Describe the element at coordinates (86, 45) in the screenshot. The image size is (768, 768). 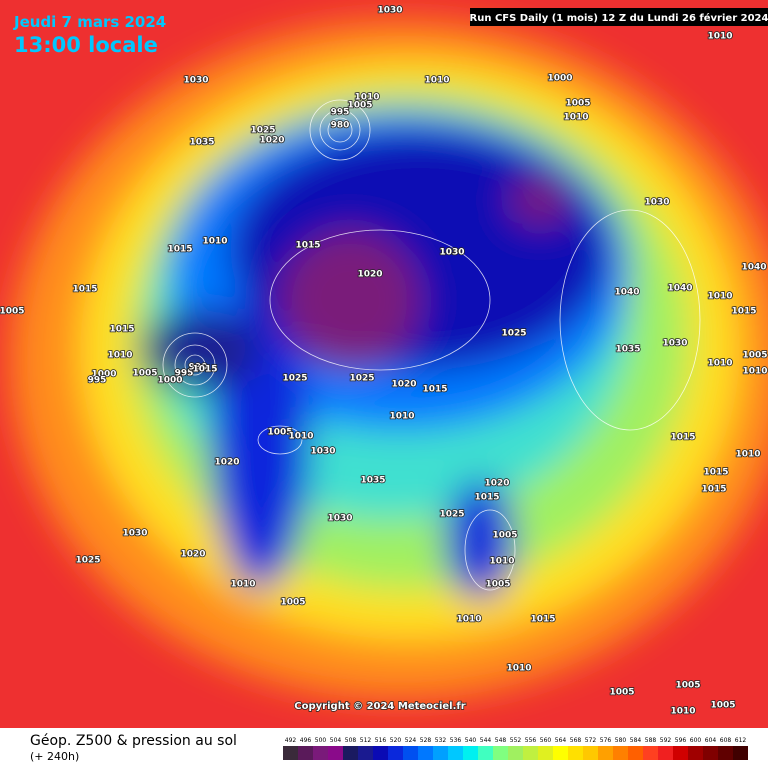
I see `forecast-time: 13:00 locale` at that location.